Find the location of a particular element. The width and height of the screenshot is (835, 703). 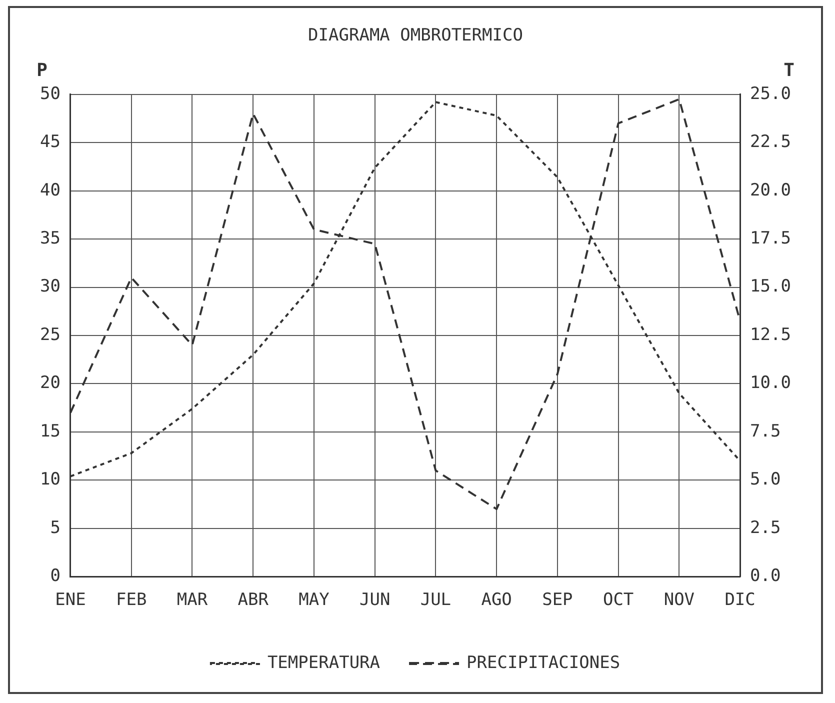

x-tick-label: MAR is located at coordinates (192, 600).